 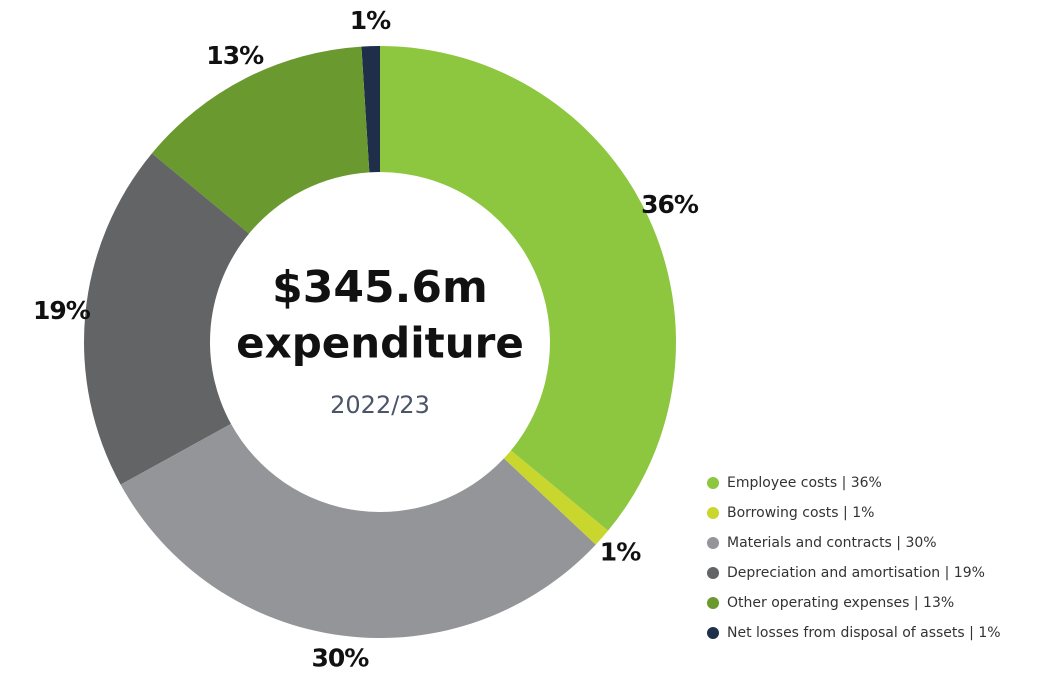 I want to click on legend-label: Borrowing costs | 1%, so click(x=800, y=513).